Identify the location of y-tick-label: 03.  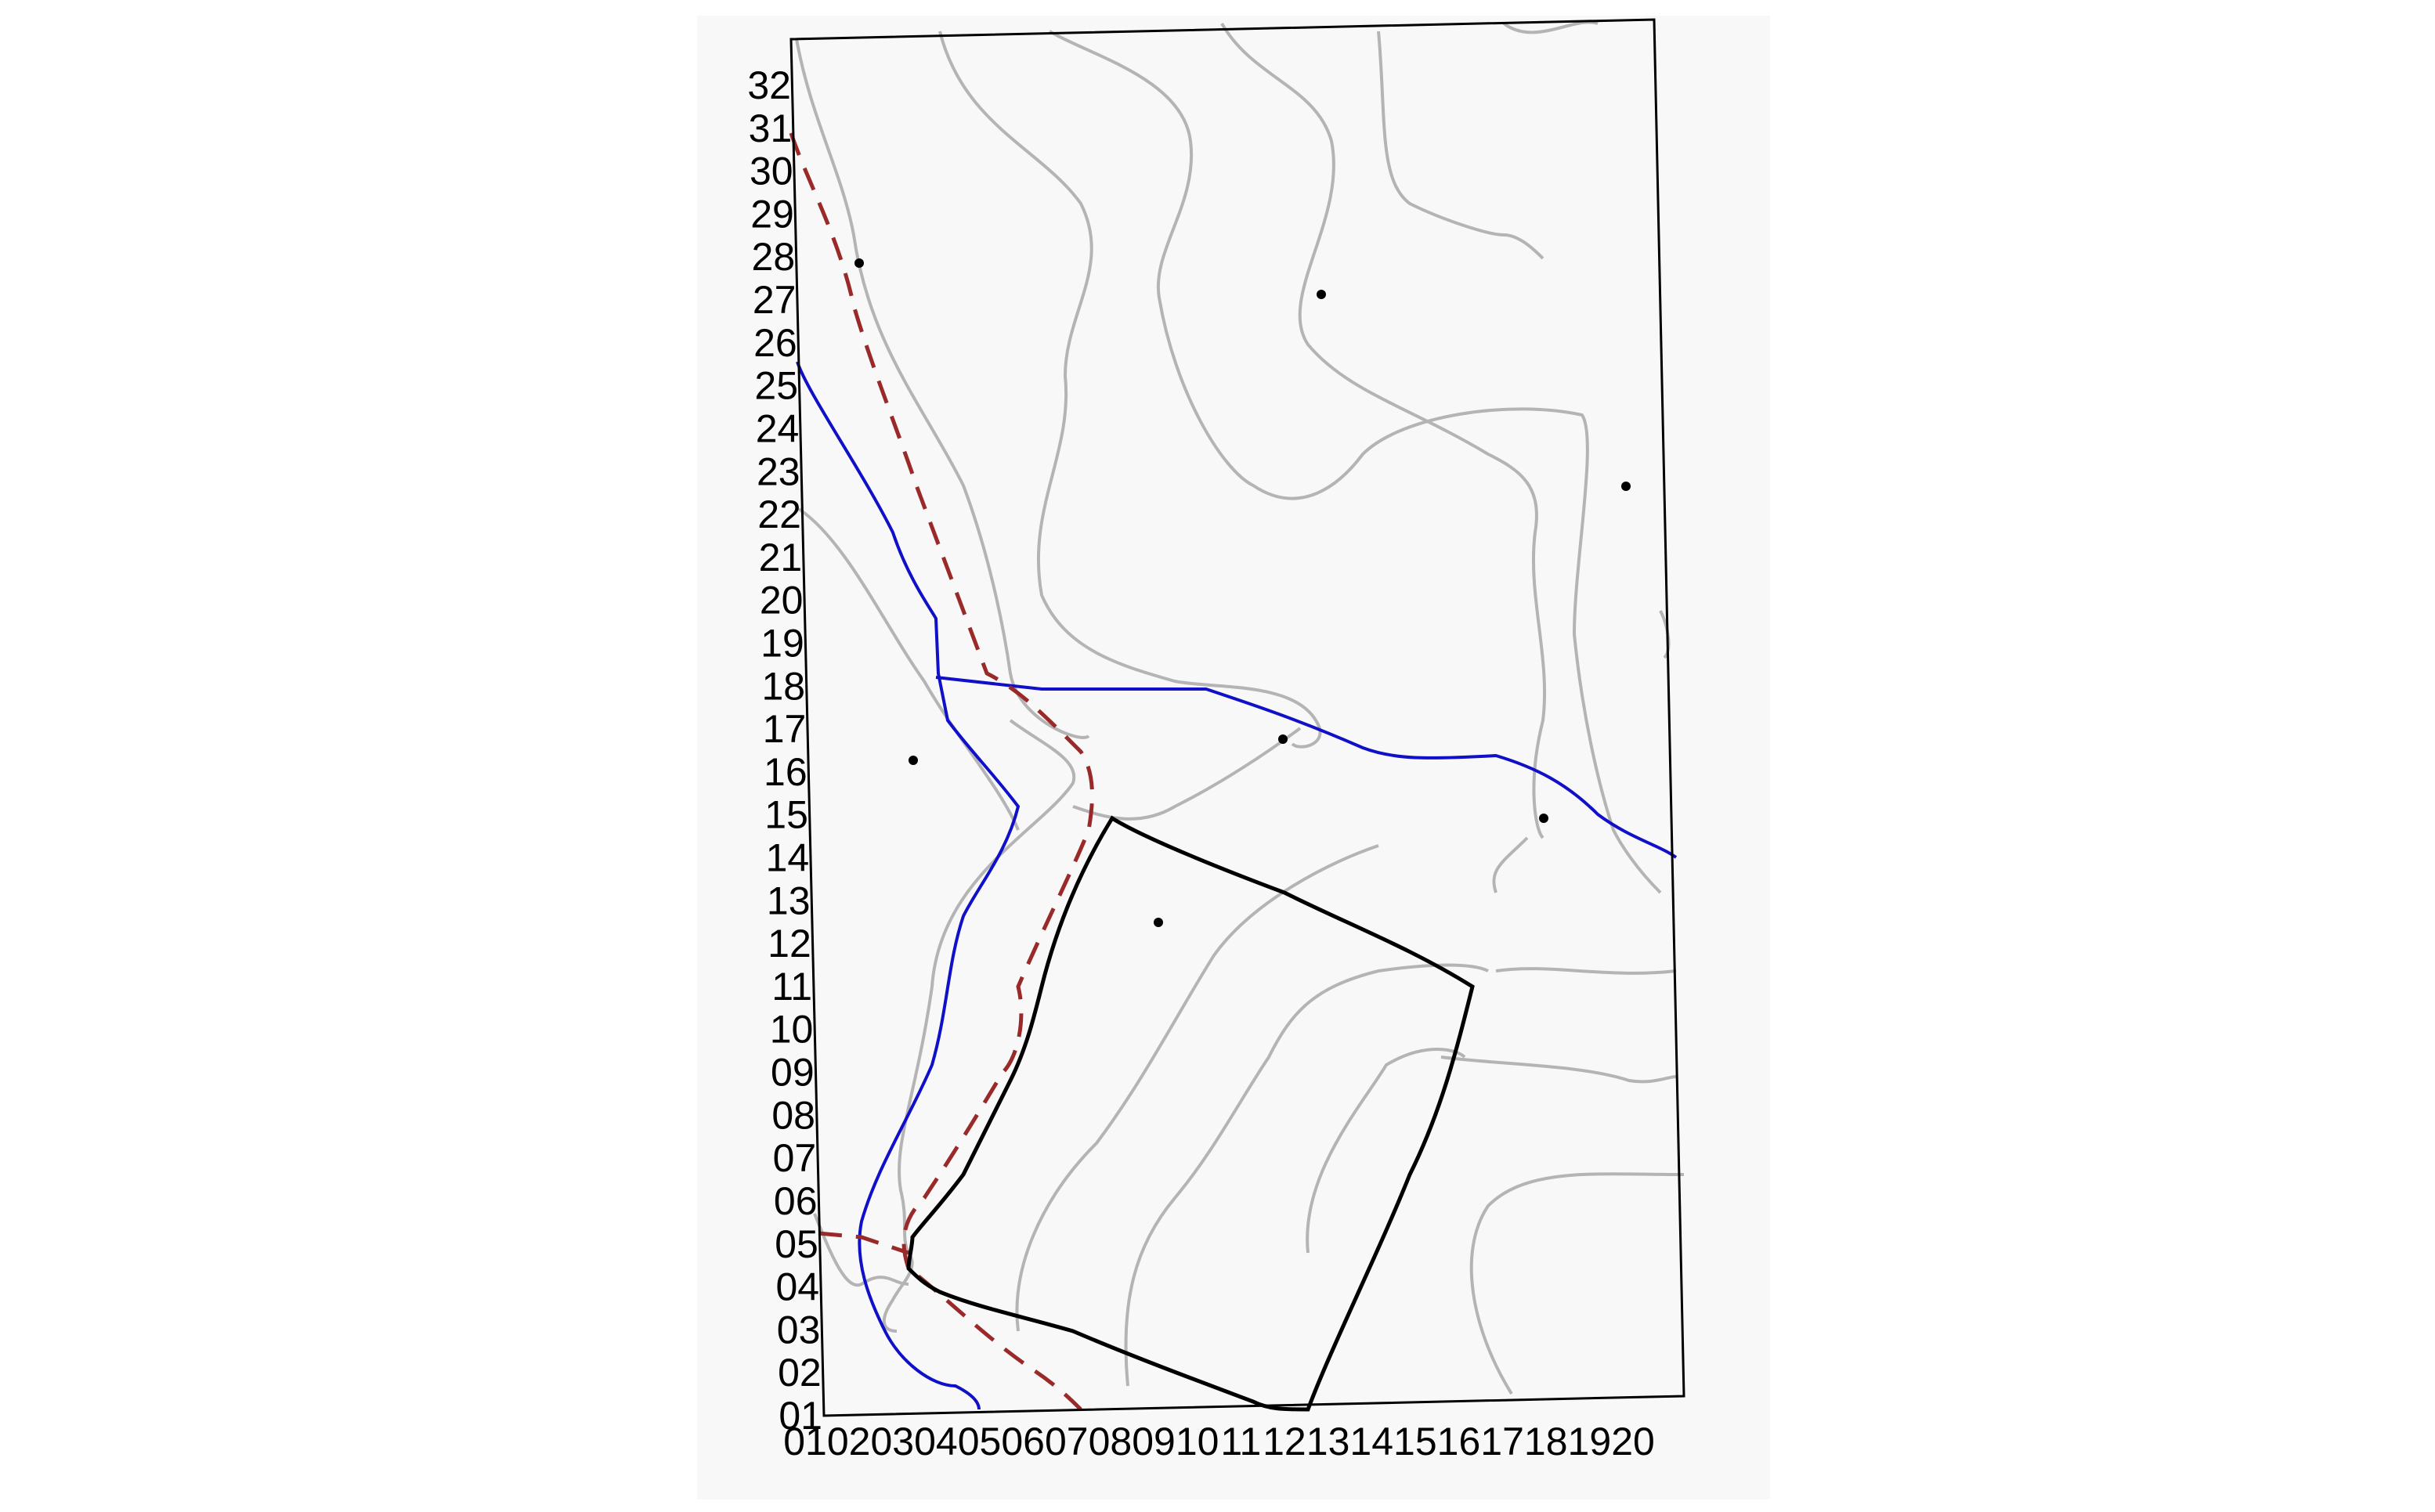
(799, 1329).